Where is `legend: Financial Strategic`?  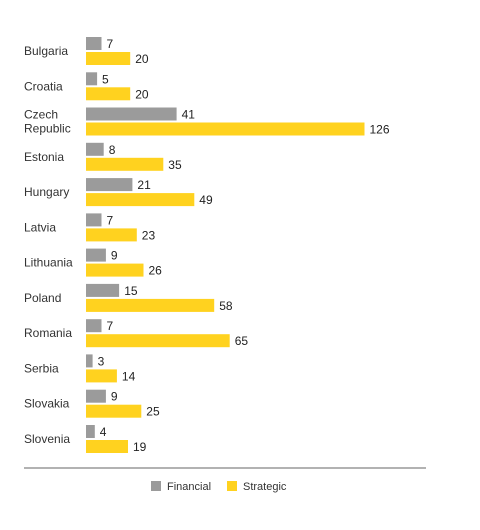
legend: Financial Strategic is located at coordinates (219, 487).